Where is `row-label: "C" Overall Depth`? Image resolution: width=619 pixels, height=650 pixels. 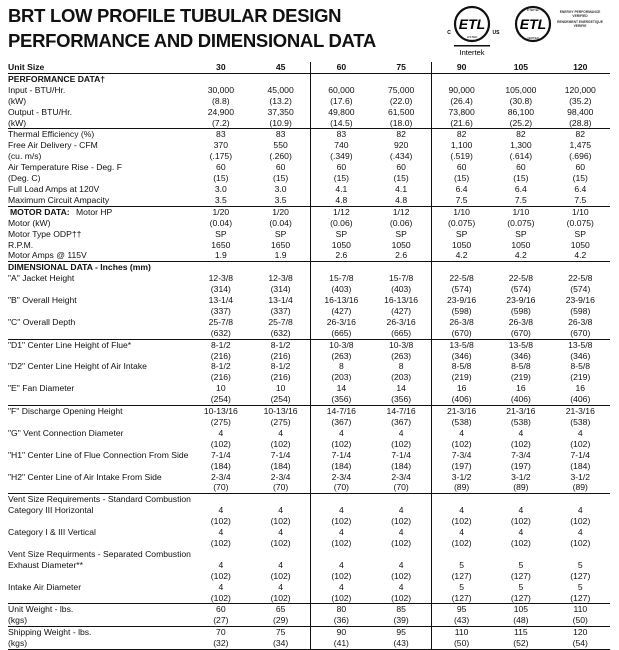 row-label: "C" Overall Depth is located at coordinates (42, 321).